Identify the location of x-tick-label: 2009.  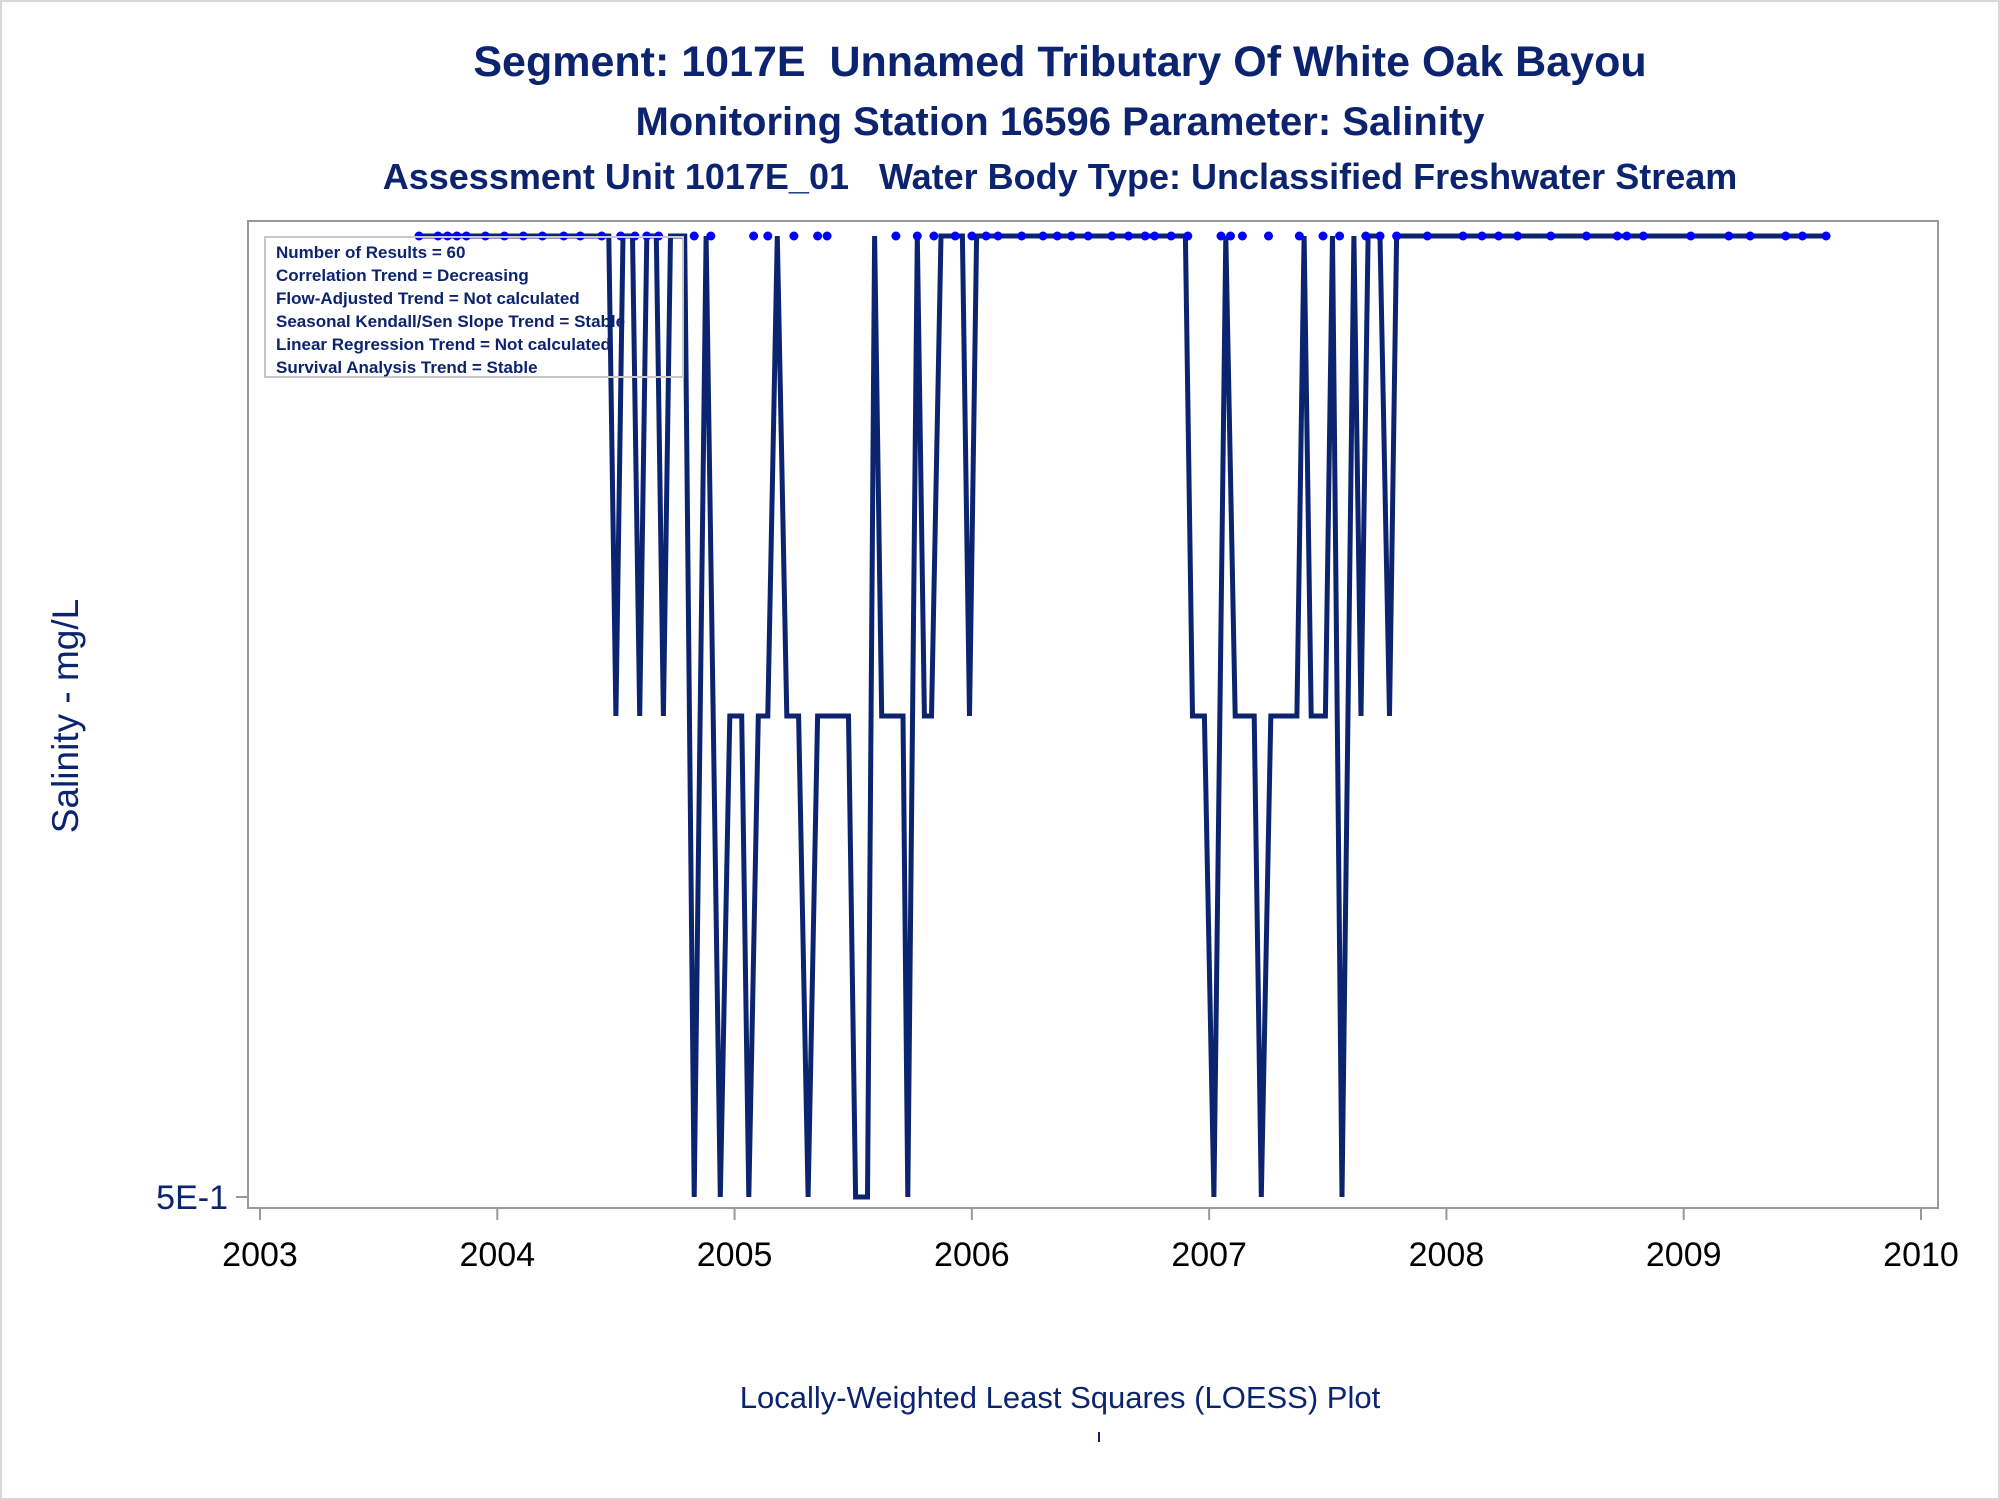
(1684, 1255).